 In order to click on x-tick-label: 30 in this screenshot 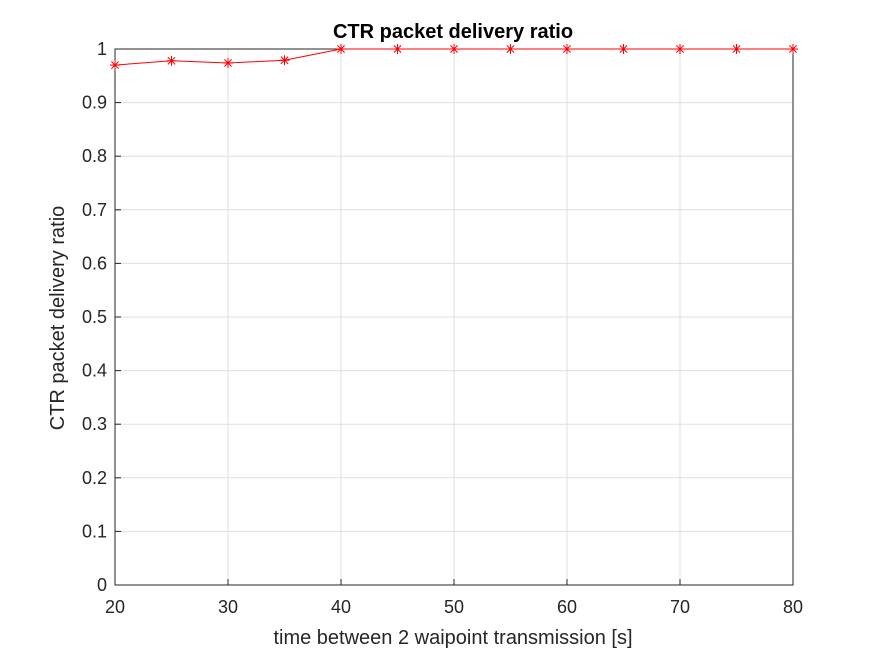, I will do `click(228, 607)`.